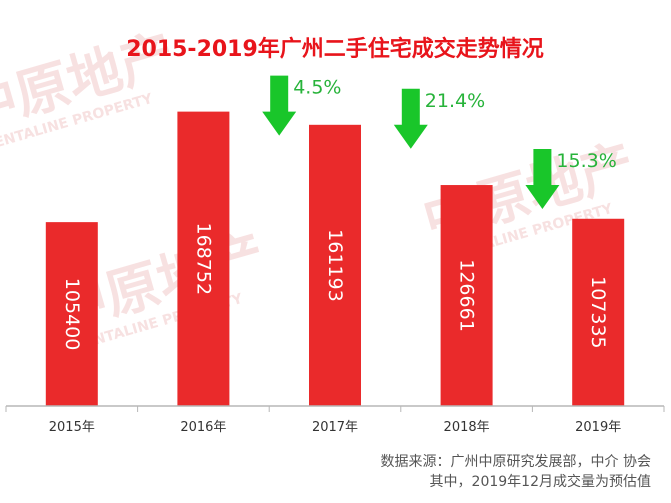 The height and width of the screenshot is (503, 671). Describe the element at coordinates (471, 472) in the screenshot. I see `source-note: 数据来源：广州中原研究发展部，中介 协会 其中，2019年12月成交量为预估值` at that location.